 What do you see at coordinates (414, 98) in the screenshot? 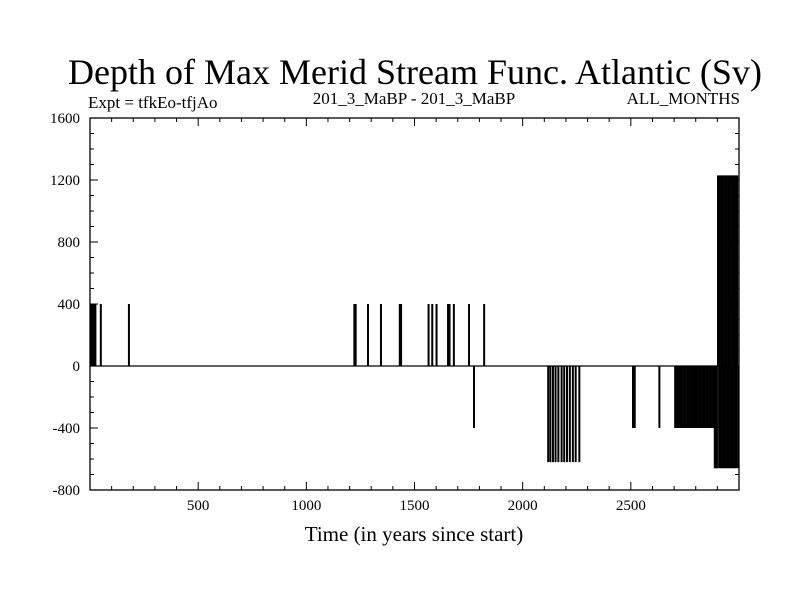
I see `chart-subtitle-center: 201_3_MaBP - 201_3_MaBP` at bounding box center [414, 98].